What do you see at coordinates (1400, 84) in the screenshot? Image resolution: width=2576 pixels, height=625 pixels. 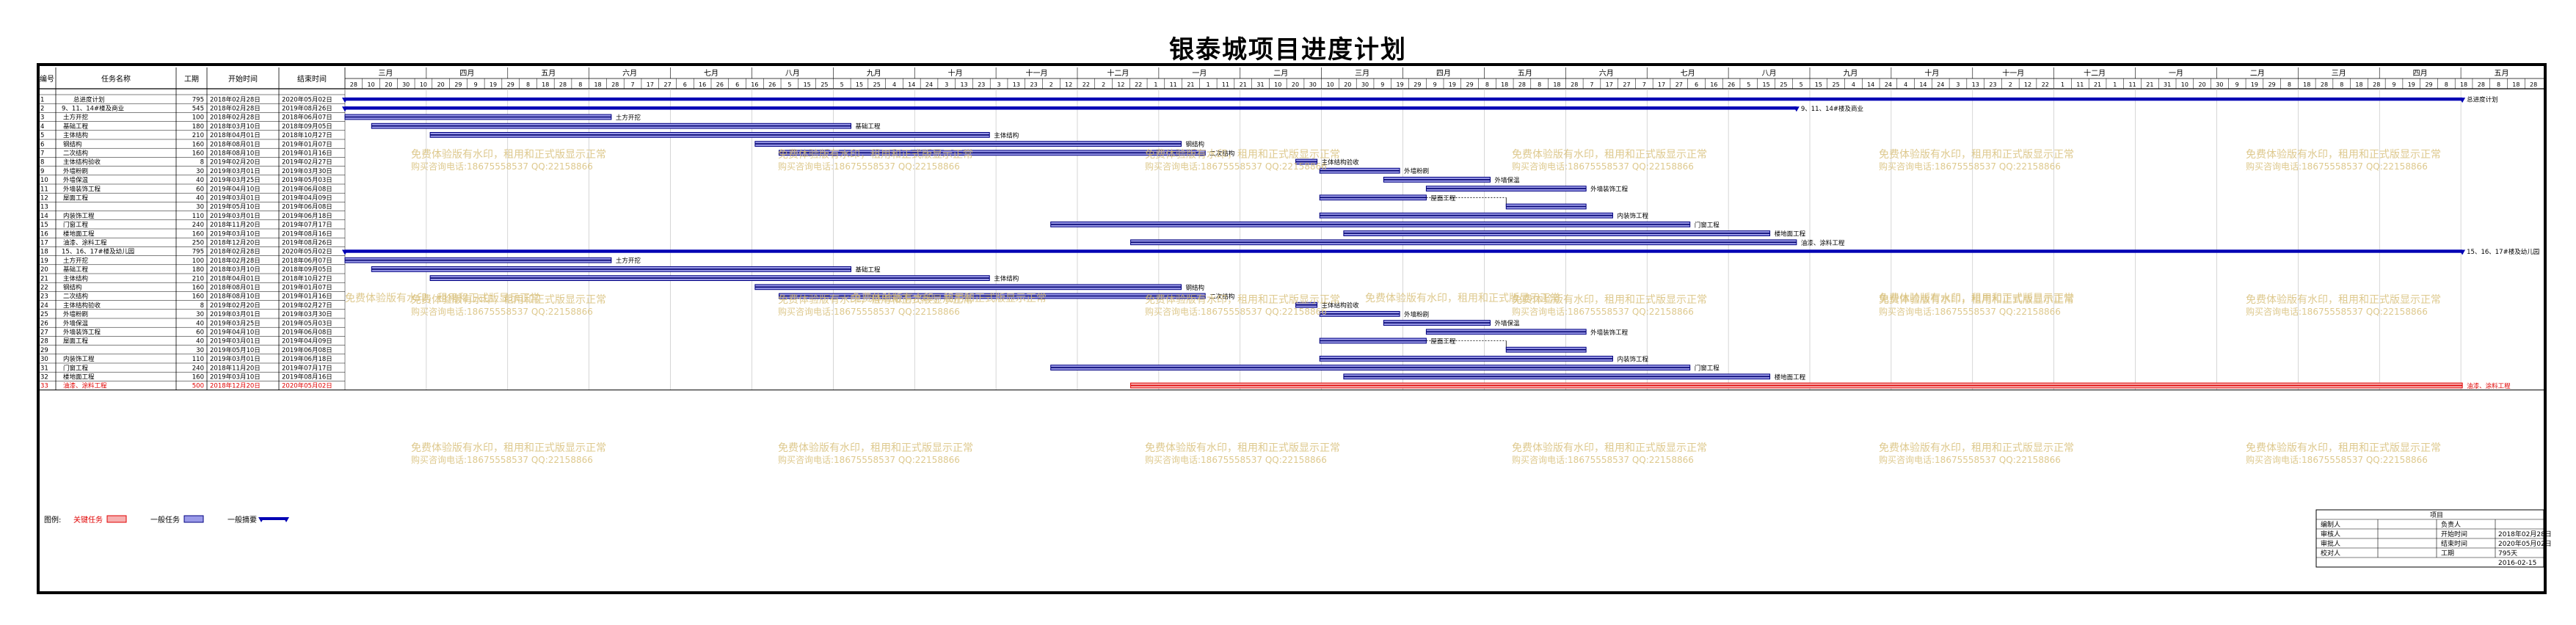 I see `timescale-day-label: 19` at bounding box center [1400, 84].